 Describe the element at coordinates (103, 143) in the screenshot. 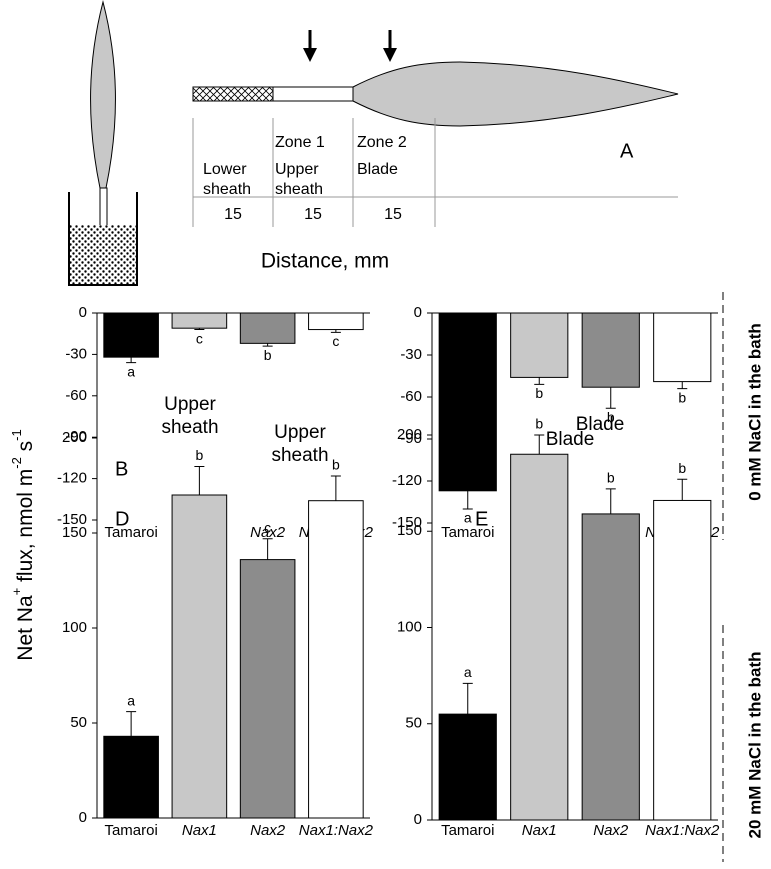

I see `plant-drawing` at that location.